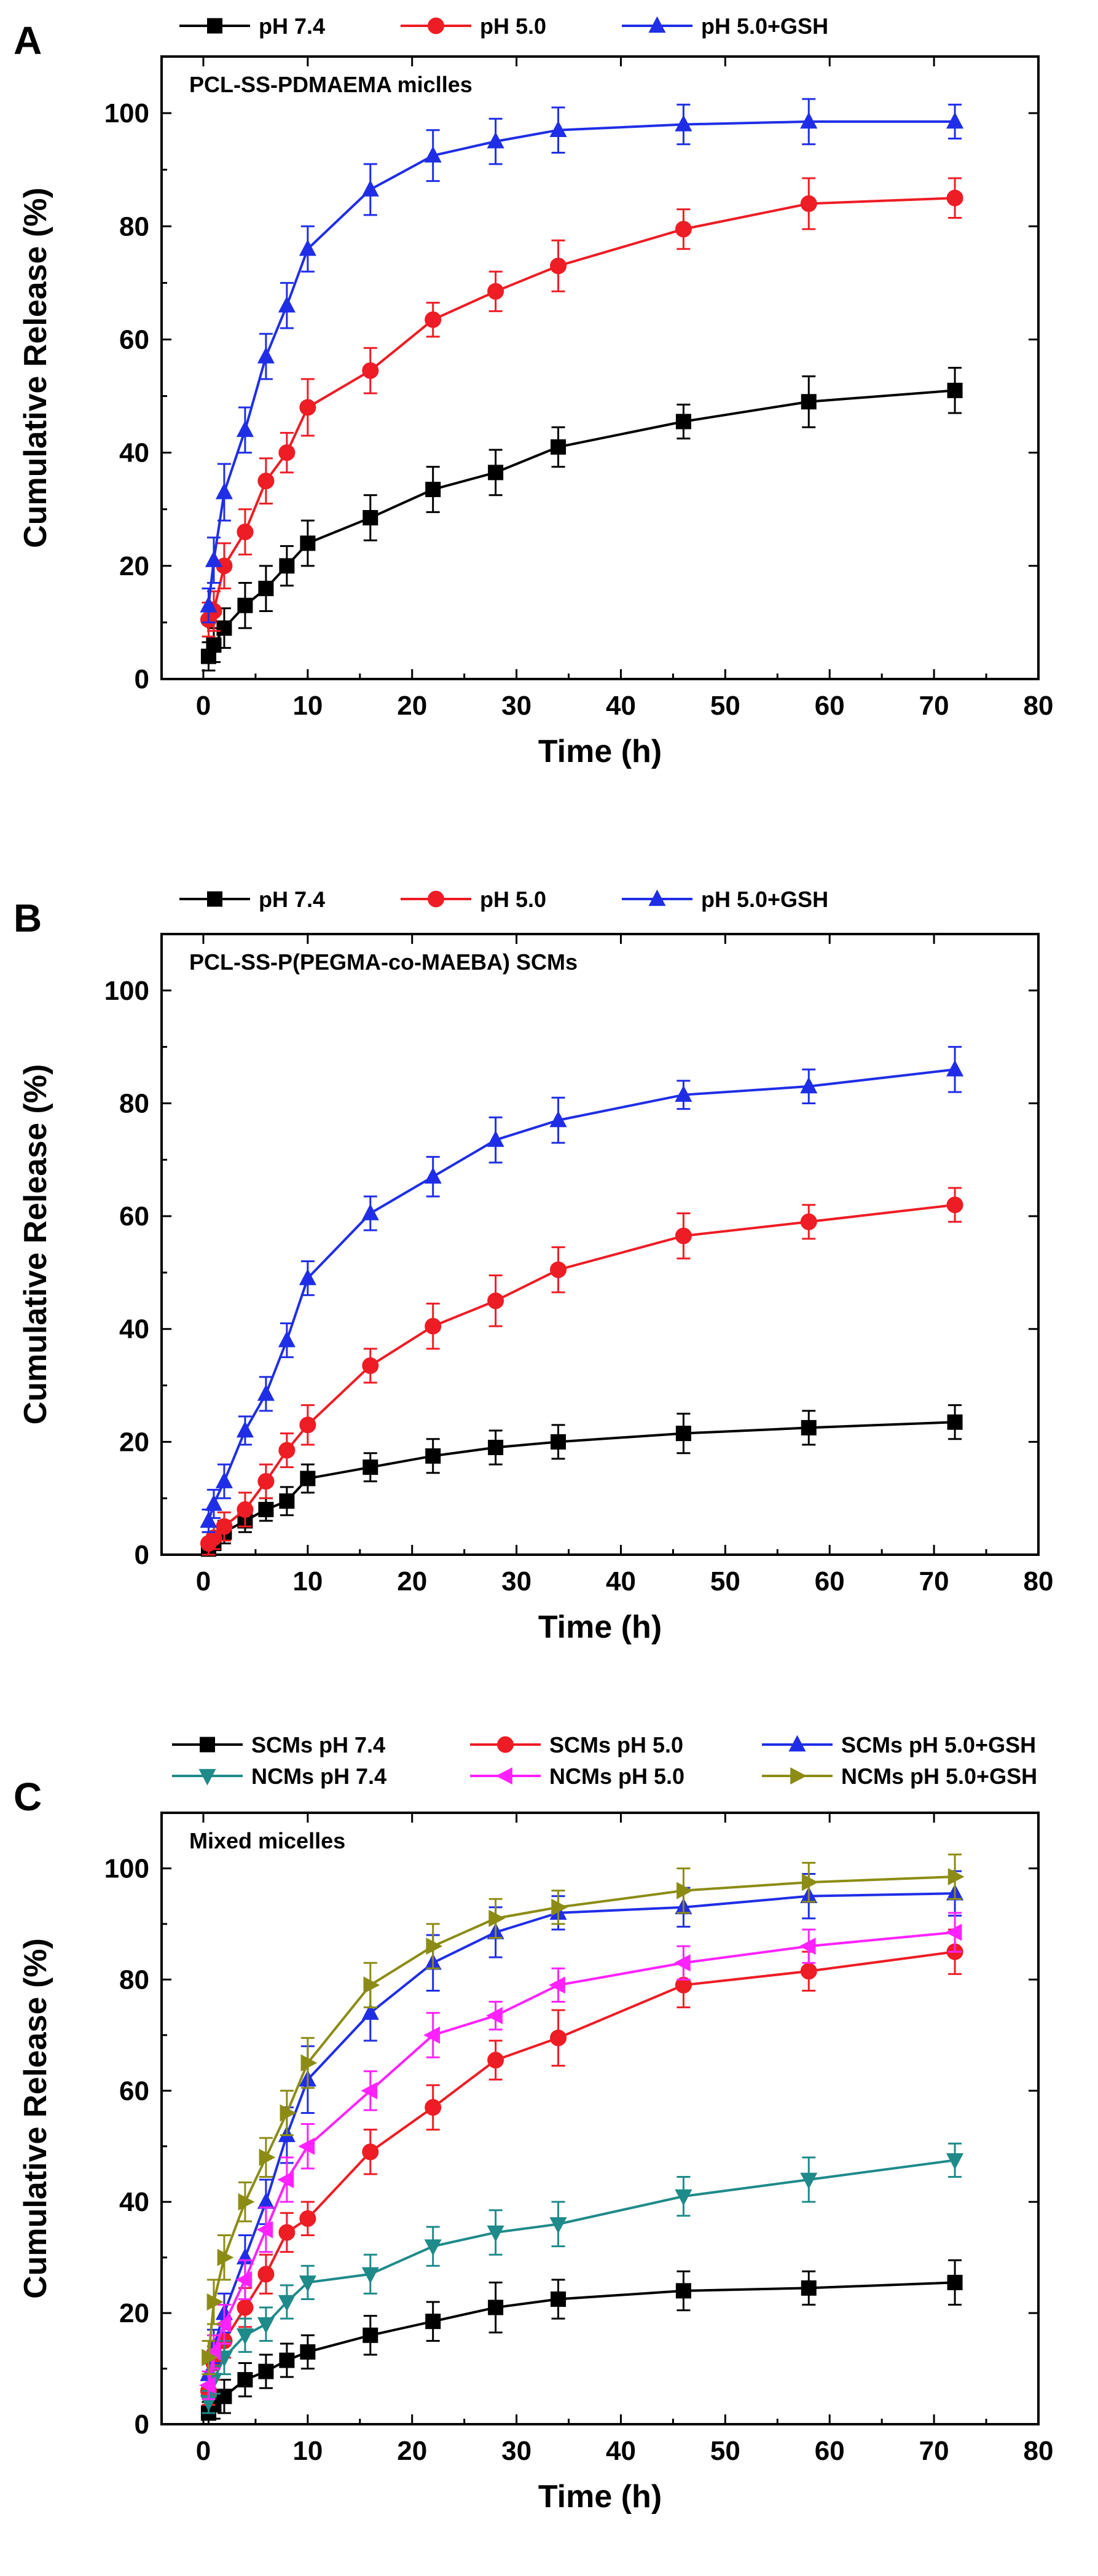  Describe the element at coordinates (134, 226) in the screenshot. I see `y-tick-label: 80` at that location.